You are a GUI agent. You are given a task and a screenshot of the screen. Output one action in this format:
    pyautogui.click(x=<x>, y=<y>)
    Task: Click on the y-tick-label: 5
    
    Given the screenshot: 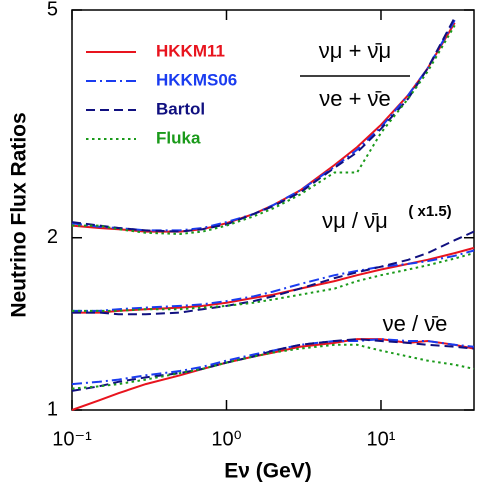 What is the action you would take?
    pyautogui.click(x=52, y=10)
    